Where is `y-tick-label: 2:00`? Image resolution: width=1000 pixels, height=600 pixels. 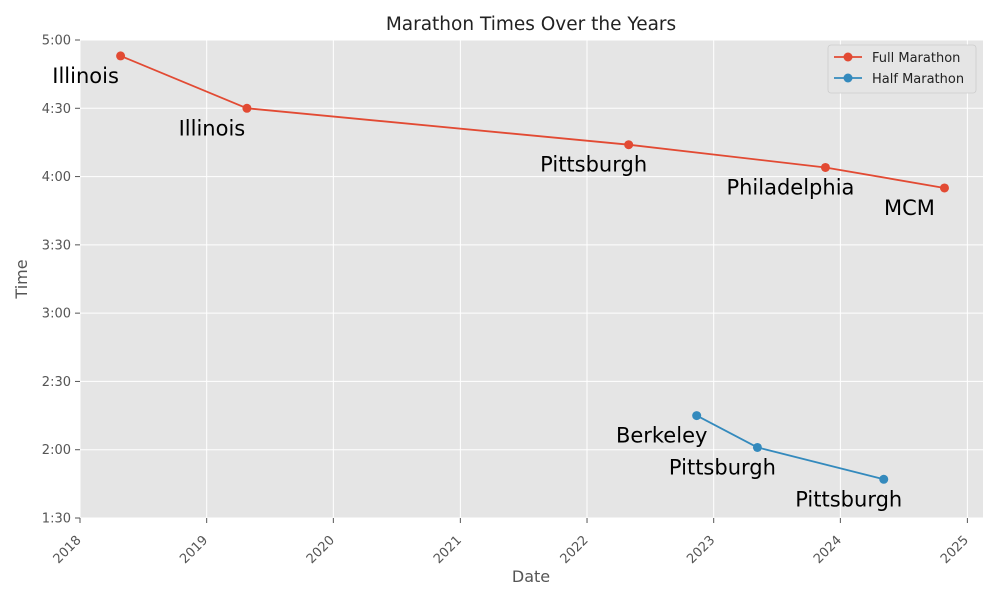 y-tick-label: 2:00 is located at coordinates (56, 450).